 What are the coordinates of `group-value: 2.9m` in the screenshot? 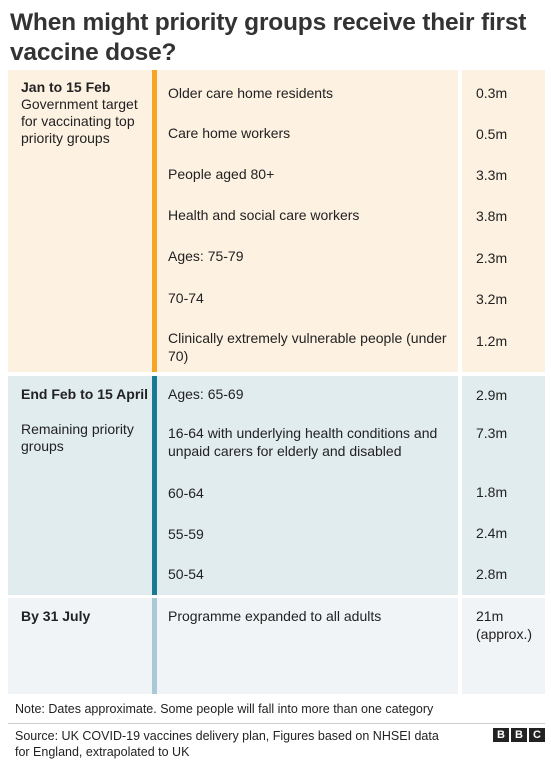 It's located at (492, 395).